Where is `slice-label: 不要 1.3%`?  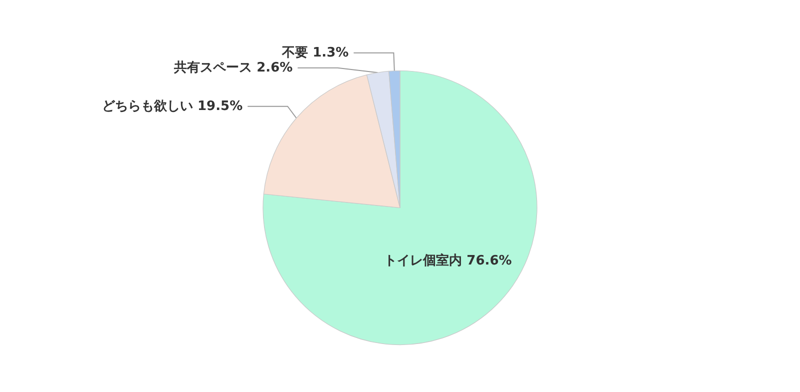 slice-label: 不要 1.3% is located at coordinates (315, 52).